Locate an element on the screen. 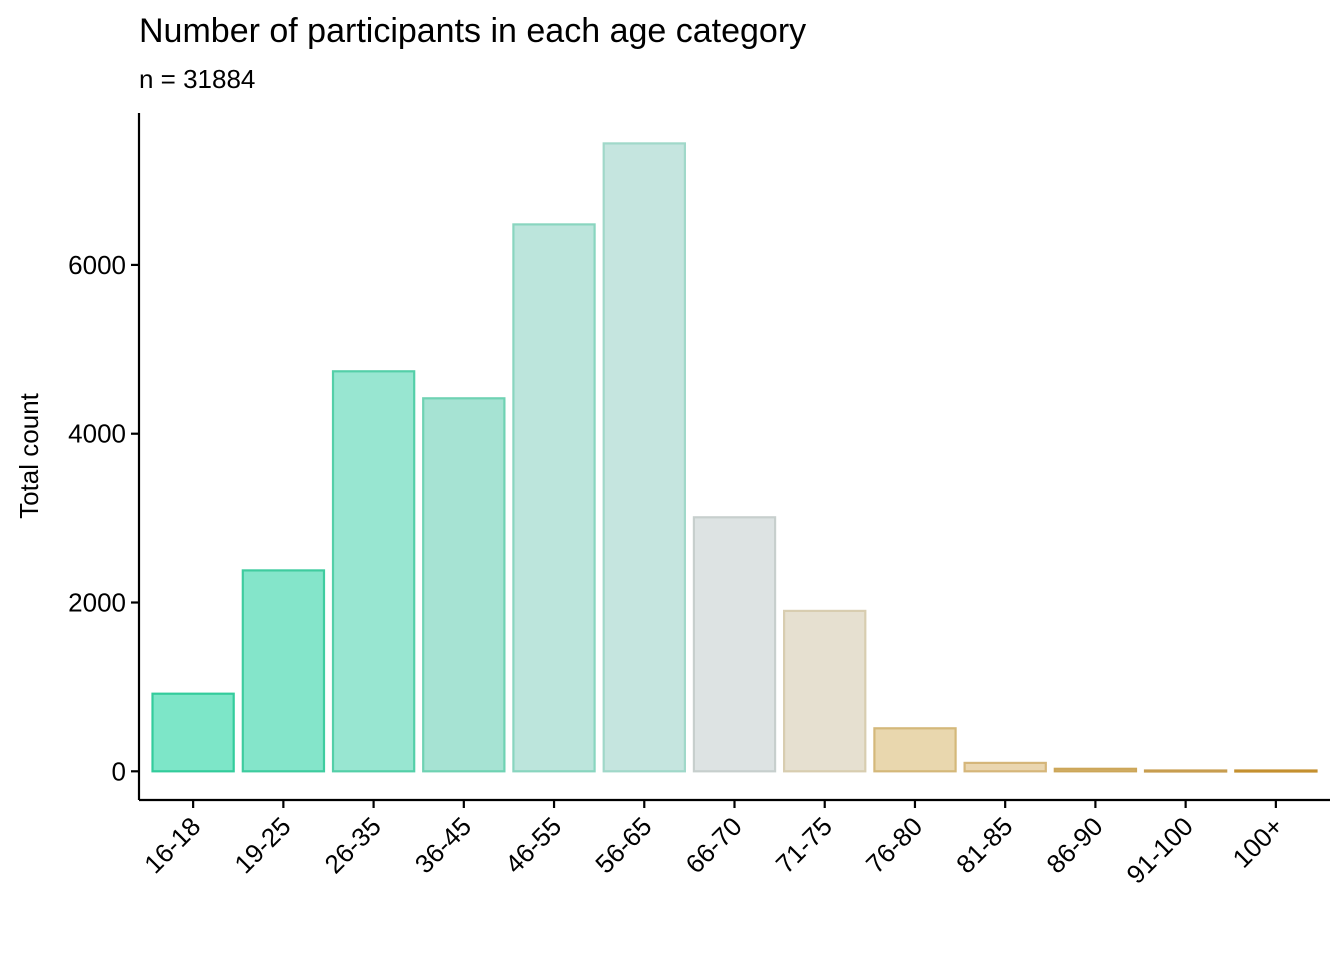 The width and height of the screenshot is (1344, 960). x-tick-label: 100+ is located at coordinates (1257, 842).